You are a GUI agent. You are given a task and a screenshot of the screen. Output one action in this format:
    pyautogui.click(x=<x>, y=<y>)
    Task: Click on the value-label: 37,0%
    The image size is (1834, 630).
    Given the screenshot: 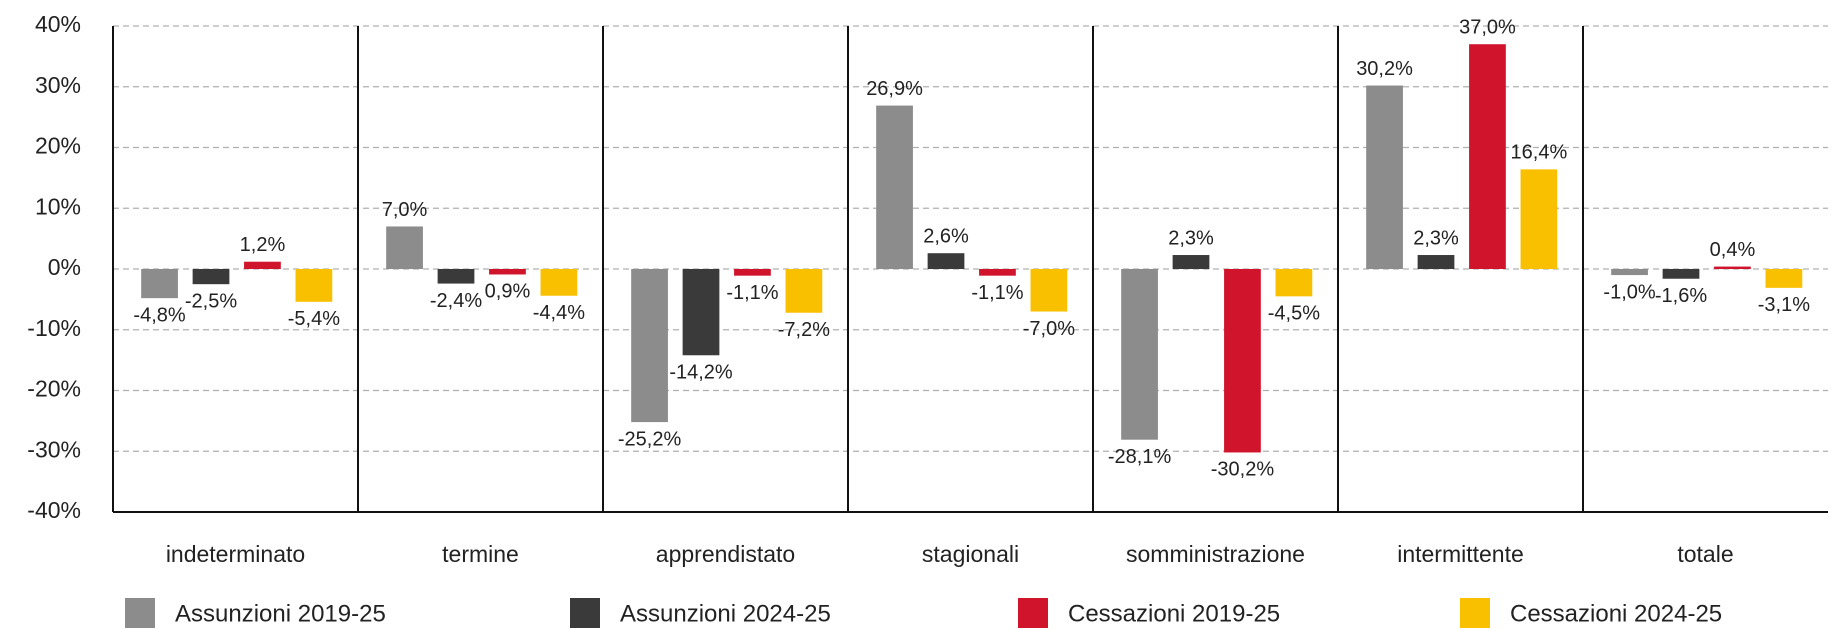 What is the action you would take?
    pyautogui.click(x=1487, y=28)
    